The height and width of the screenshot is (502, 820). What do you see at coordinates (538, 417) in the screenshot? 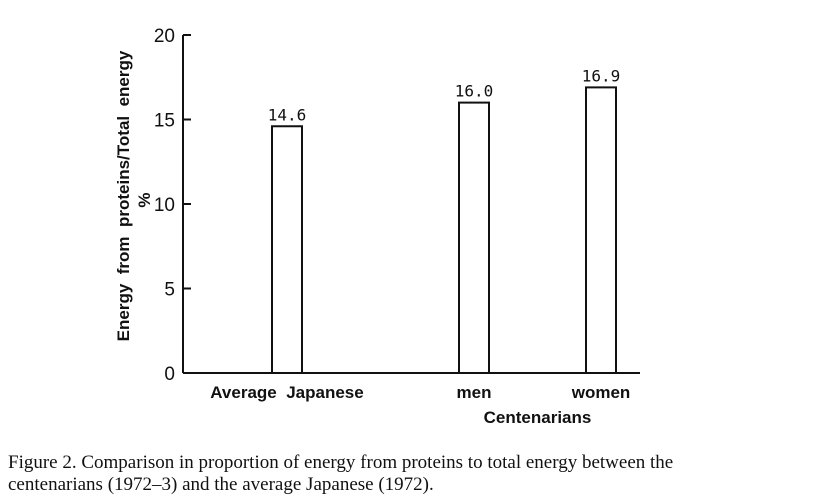
I see `group-label: Centenarians` at bounding box center [538, 417].